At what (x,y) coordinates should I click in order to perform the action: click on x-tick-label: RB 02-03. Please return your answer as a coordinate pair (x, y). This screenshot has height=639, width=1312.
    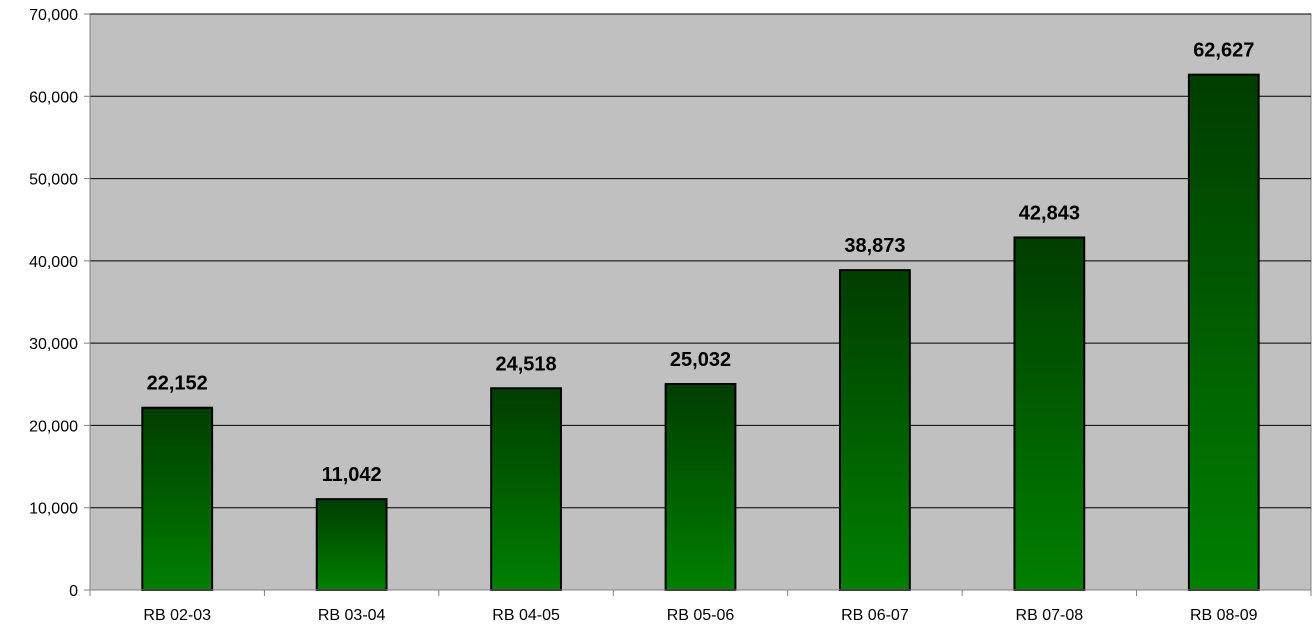
    Looking at the image, I should click on (177, 615).